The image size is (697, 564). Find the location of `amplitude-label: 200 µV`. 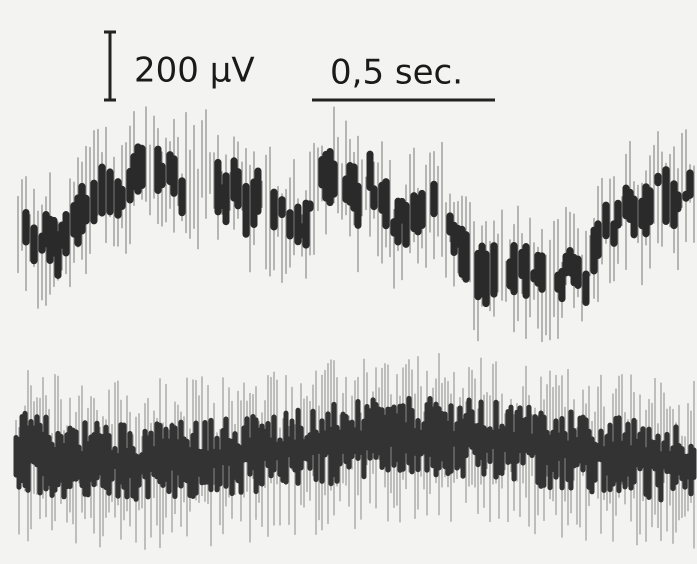

amplitude-label: 200 µV is located at coordinates (194, 71).